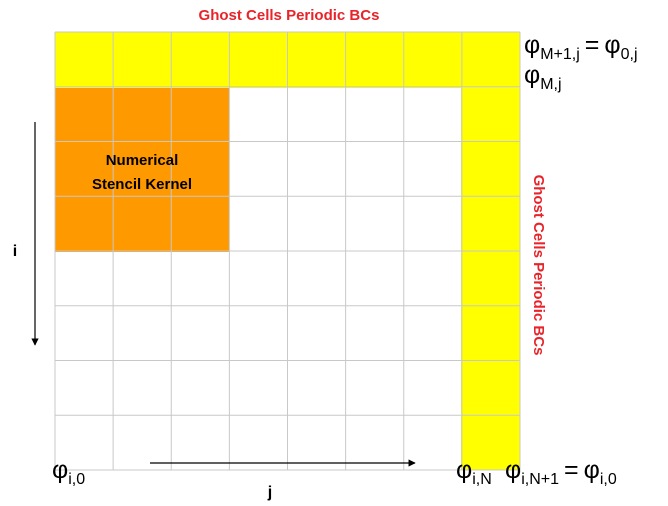 Image resolution: width=668 pixels, height=506 pixels. What do you see at coordinates (289, 15) in the screenshot?
I see `top-title: Ghost Cells Periodic BCs` at bounding box center [289, 15].